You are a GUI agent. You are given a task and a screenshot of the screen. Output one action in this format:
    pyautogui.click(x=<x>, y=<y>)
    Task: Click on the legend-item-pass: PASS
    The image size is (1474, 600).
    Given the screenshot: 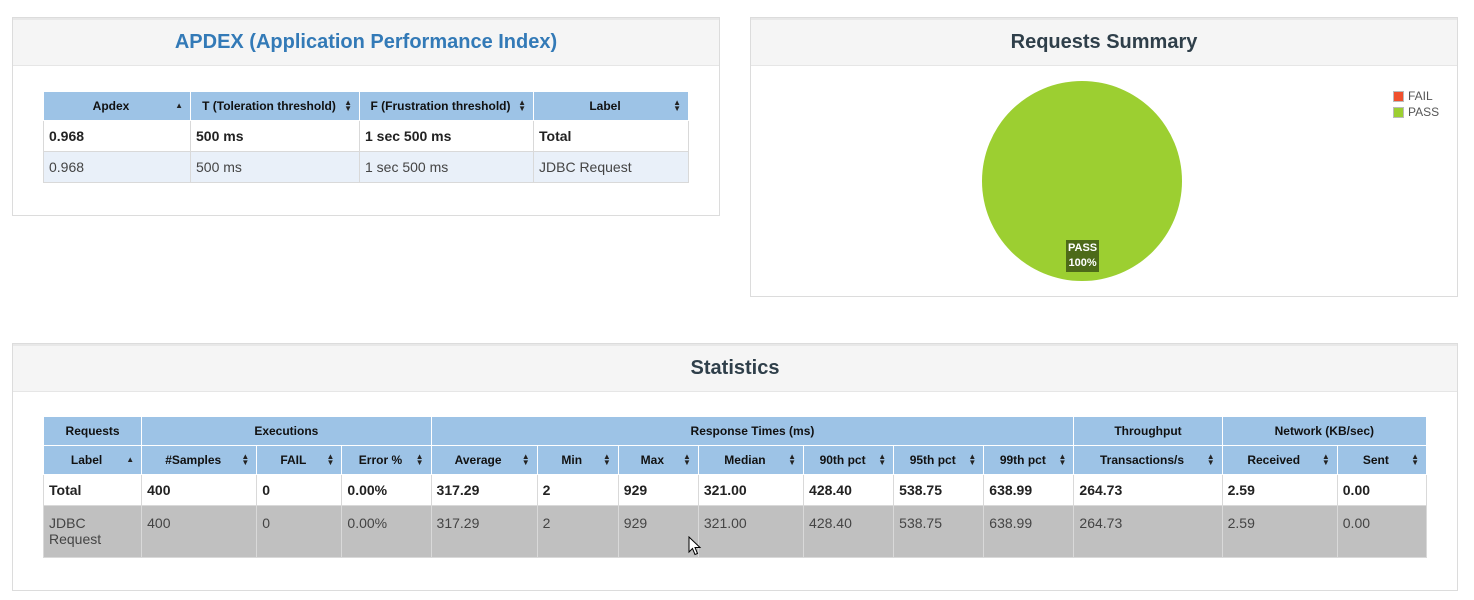 What is the action you would take?
    pyautogui.click(x=1416, y=112)
    